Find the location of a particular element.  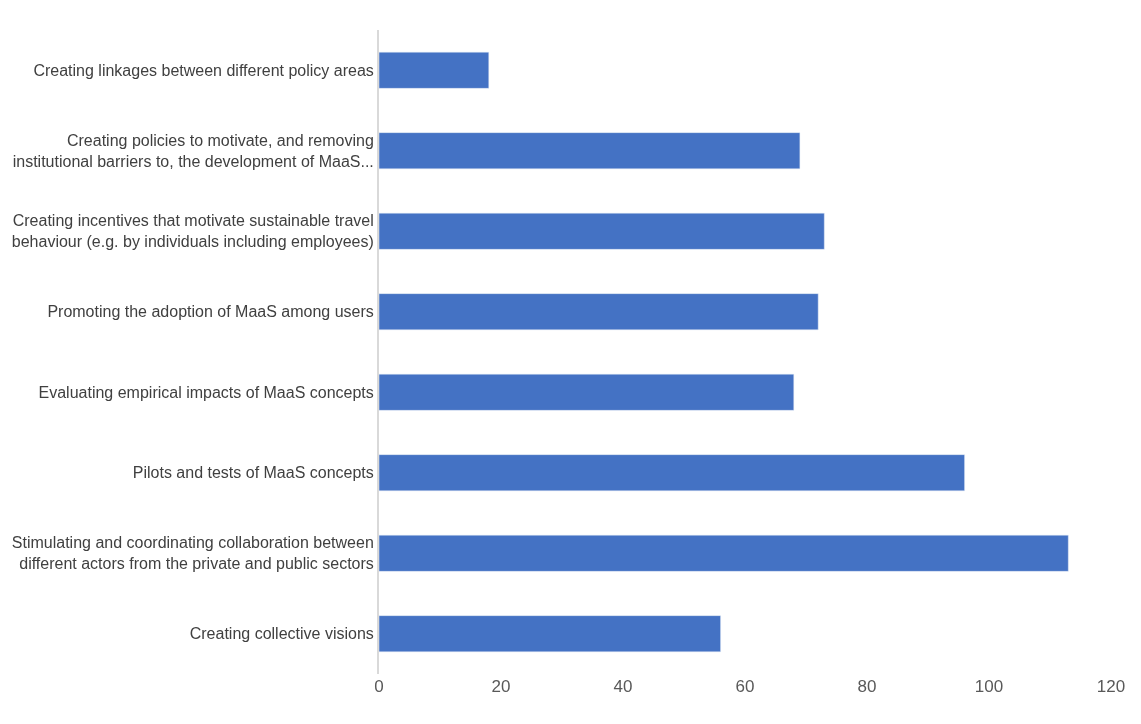

x-tick-label: 120 is located at coordinates (1111, 686).